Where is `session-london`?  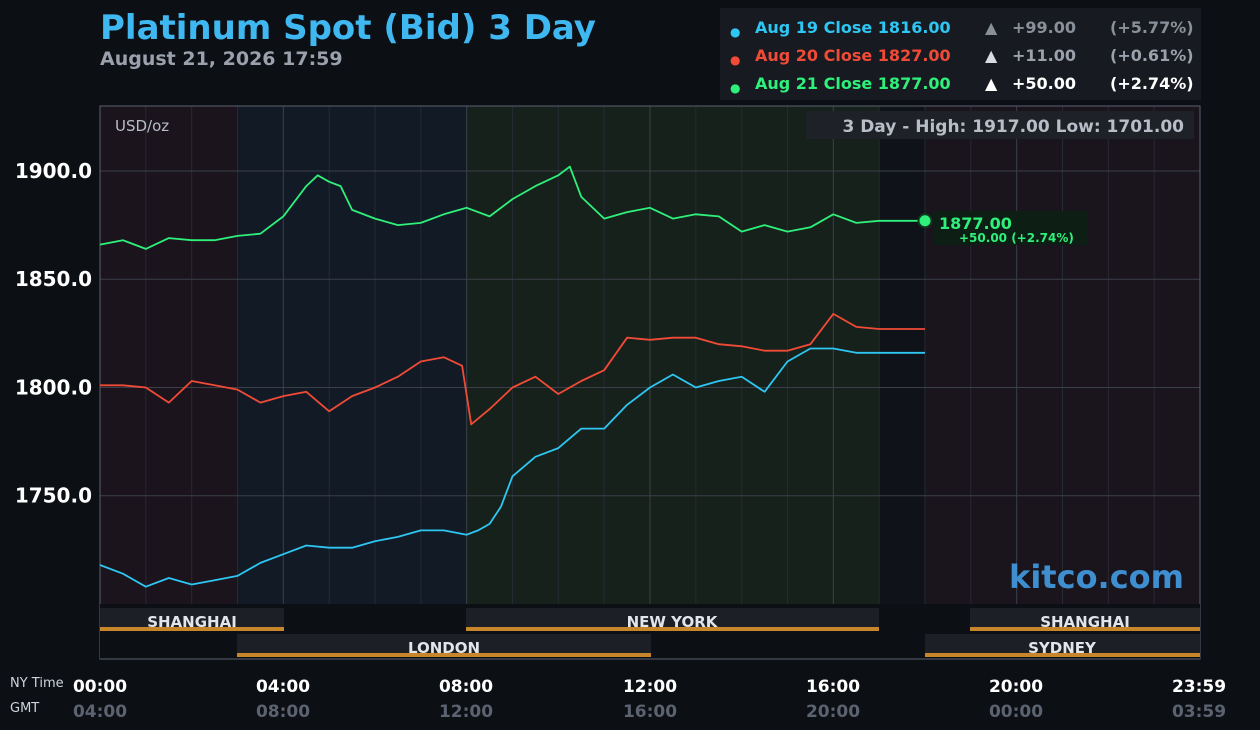
session-london is located at coordinates (444, 644).